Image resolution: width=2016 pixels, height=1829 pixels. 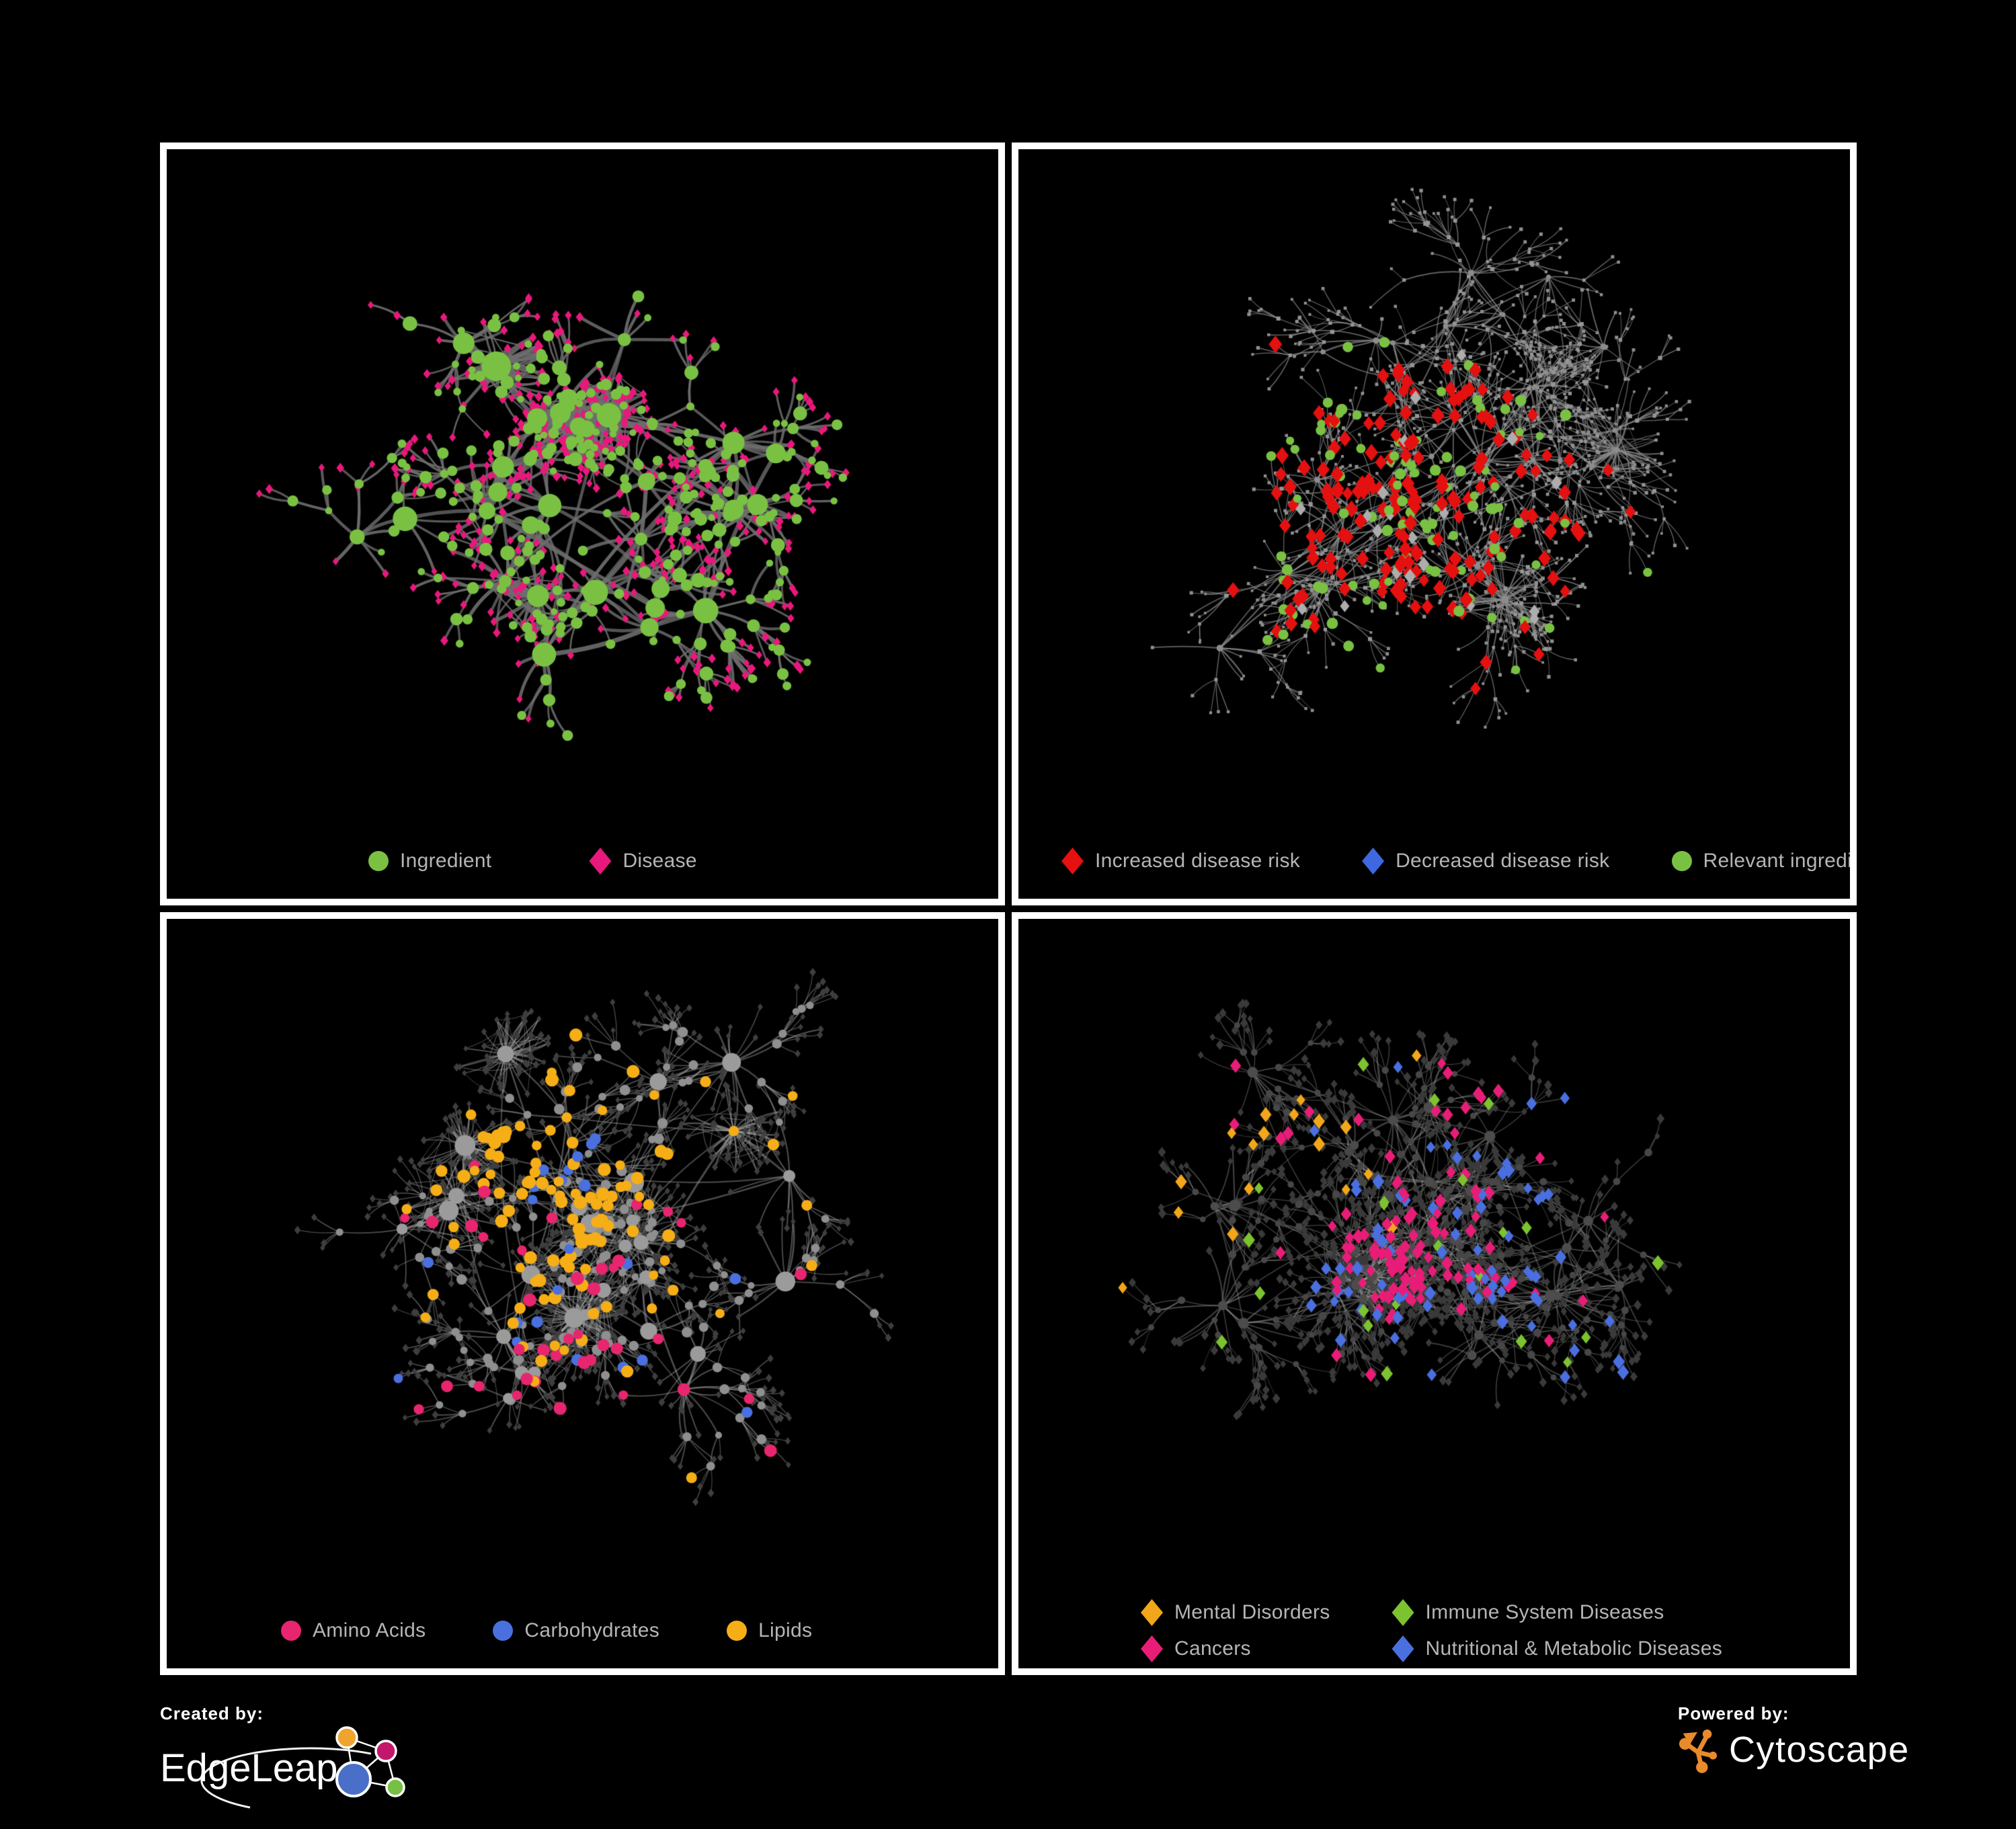 I want to click on legend-item-disease: Disease, so click(x=643, y=861).